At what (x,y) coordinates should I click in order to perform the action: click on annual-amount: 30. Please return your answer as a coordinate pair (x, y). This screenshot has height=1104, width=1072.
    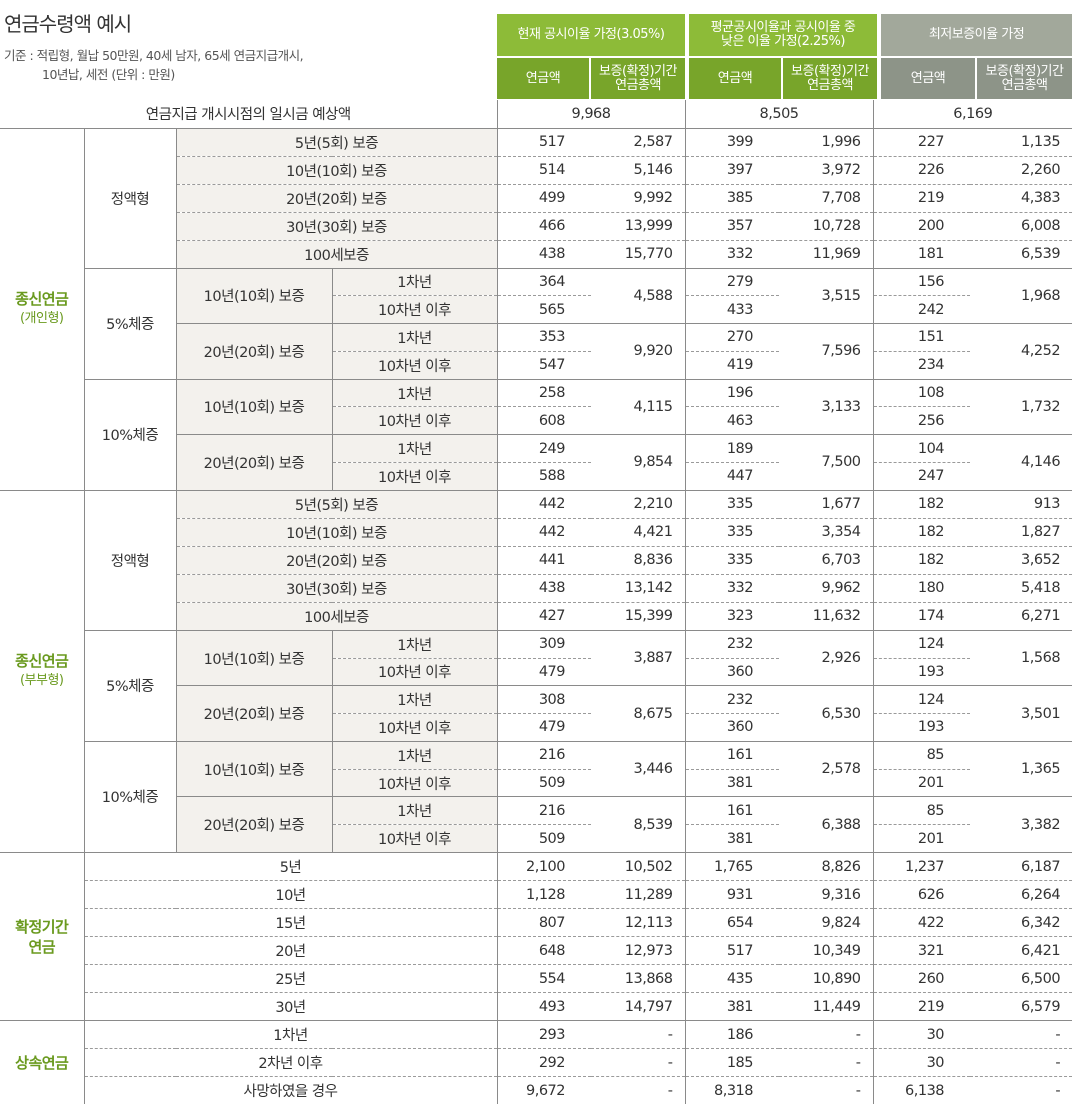
    Looking at the image, I should click on (922, 1034).